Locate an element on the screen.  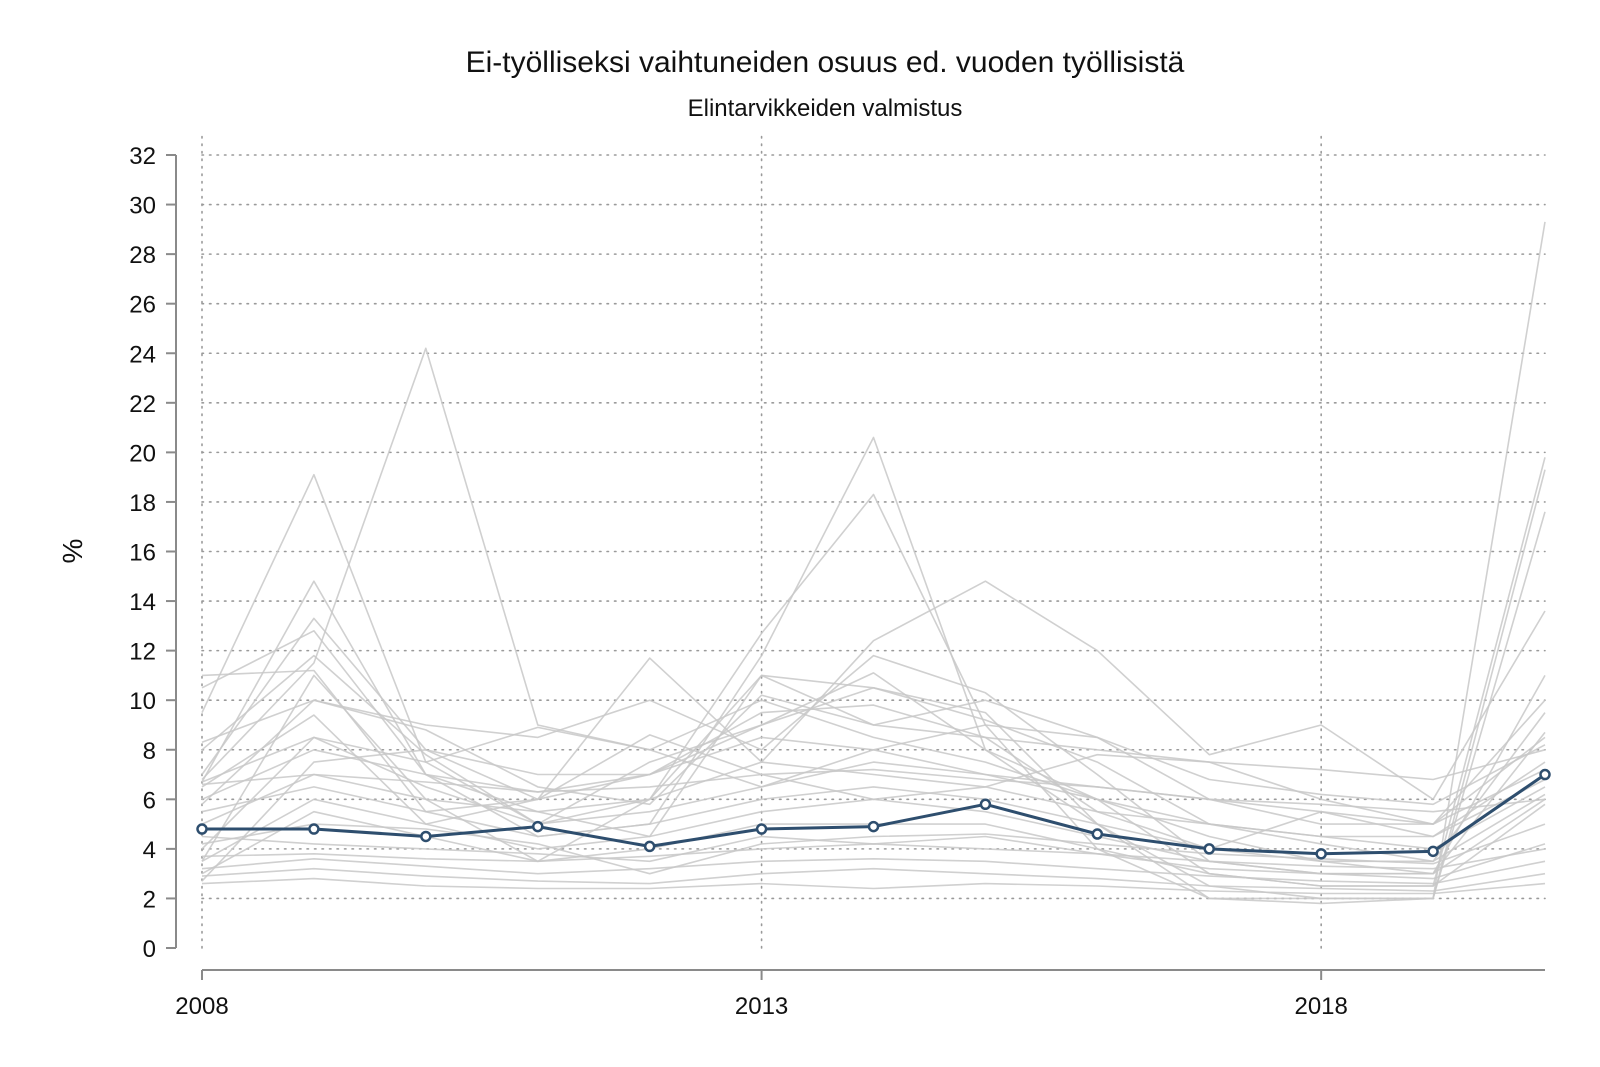
y-tick-label: 14 is located at coordinates (142, 602).